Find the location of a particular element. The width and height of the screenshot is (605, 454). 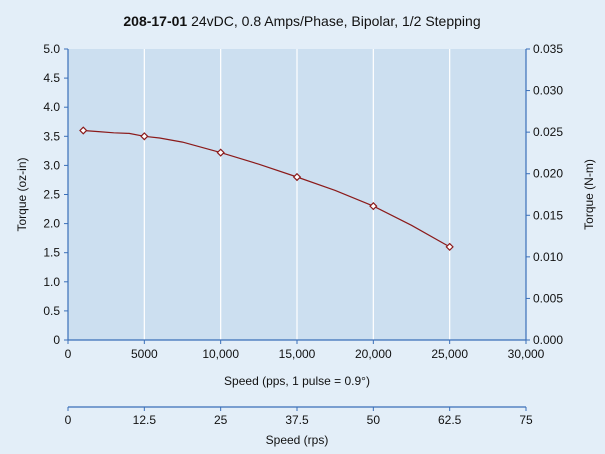

y-right-tick-label: 0.000 is located at coordinates (548, 340).